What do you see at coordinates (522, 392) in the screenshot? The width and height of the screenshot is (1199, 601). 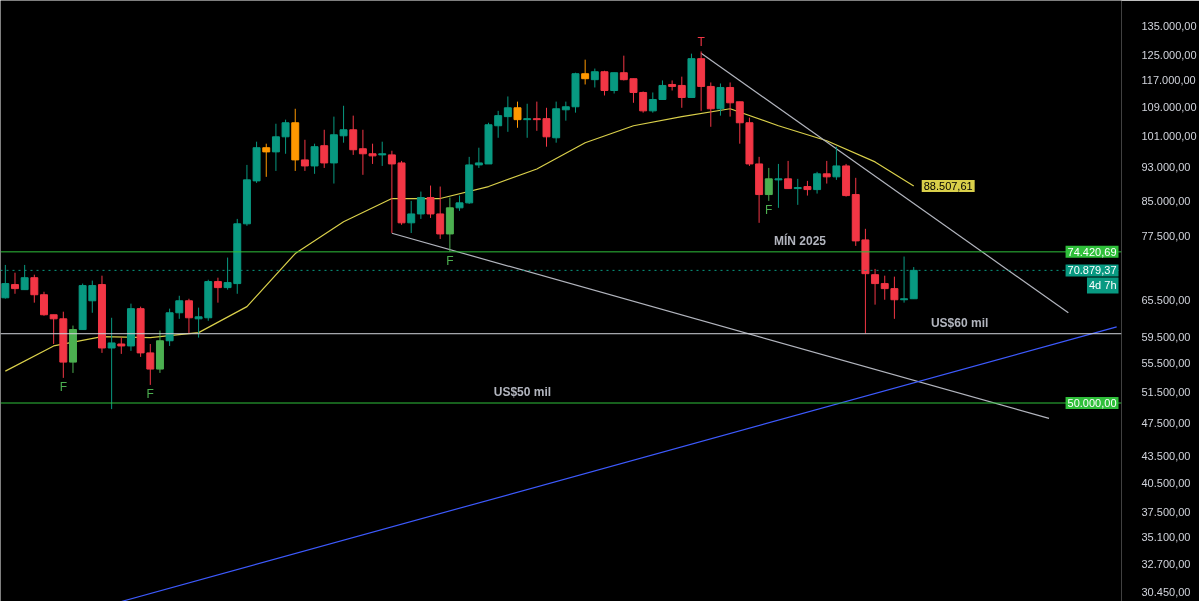 I see `ref-line-label: US$50 mil` at bounding box center [522, 392].